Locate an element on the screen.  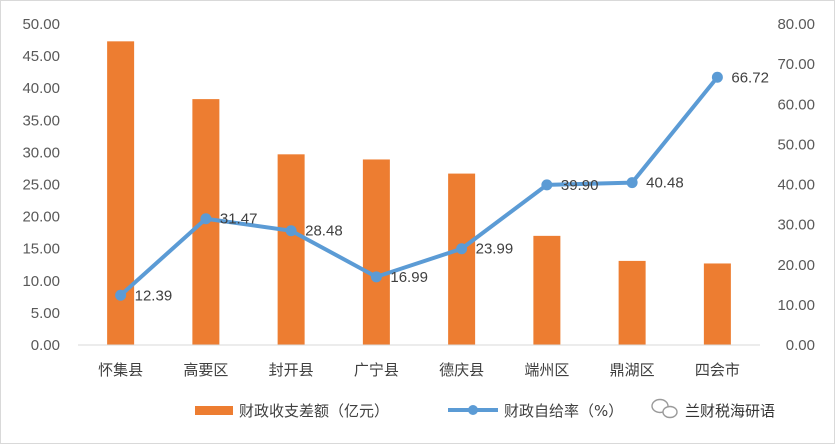
left-tick-label: 35.00 is located at coordinates (41, 120).